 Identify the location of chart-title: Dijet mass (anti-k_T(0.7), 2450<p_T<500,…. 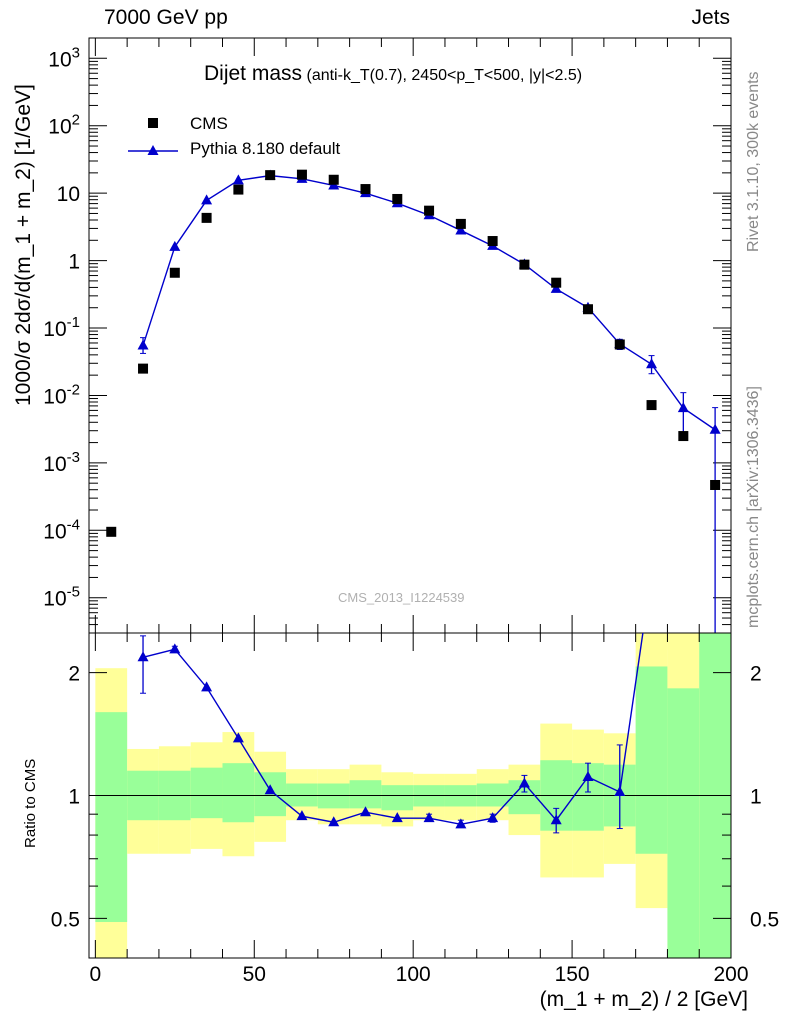
(393, 74).